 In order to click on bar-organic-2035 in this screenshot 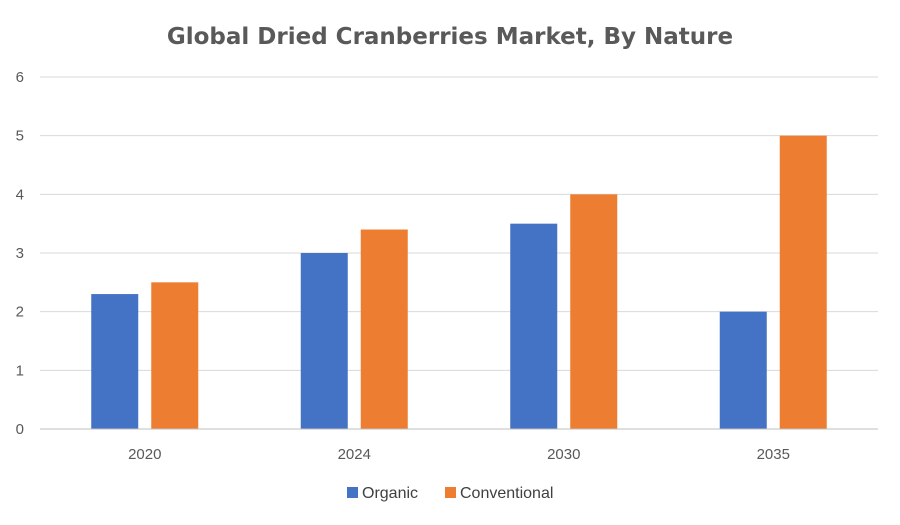, I will do `click(743, 370)`.